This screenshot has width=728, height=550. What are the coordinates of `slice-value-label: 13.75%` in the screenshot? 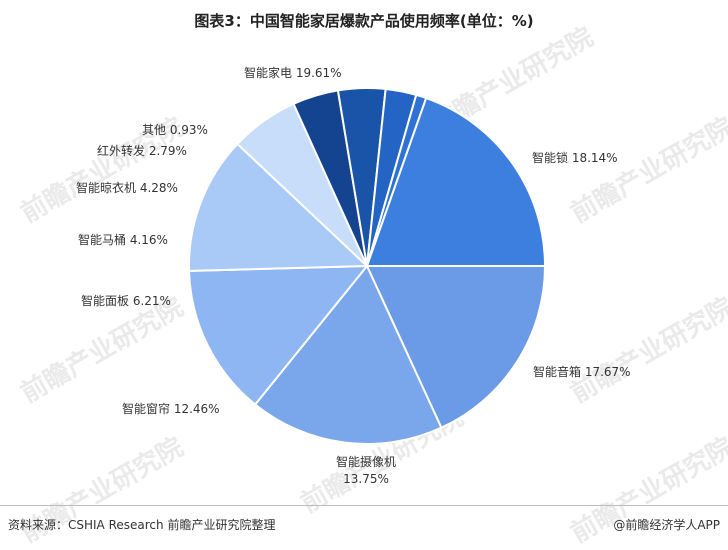 It's located at (366, 479).